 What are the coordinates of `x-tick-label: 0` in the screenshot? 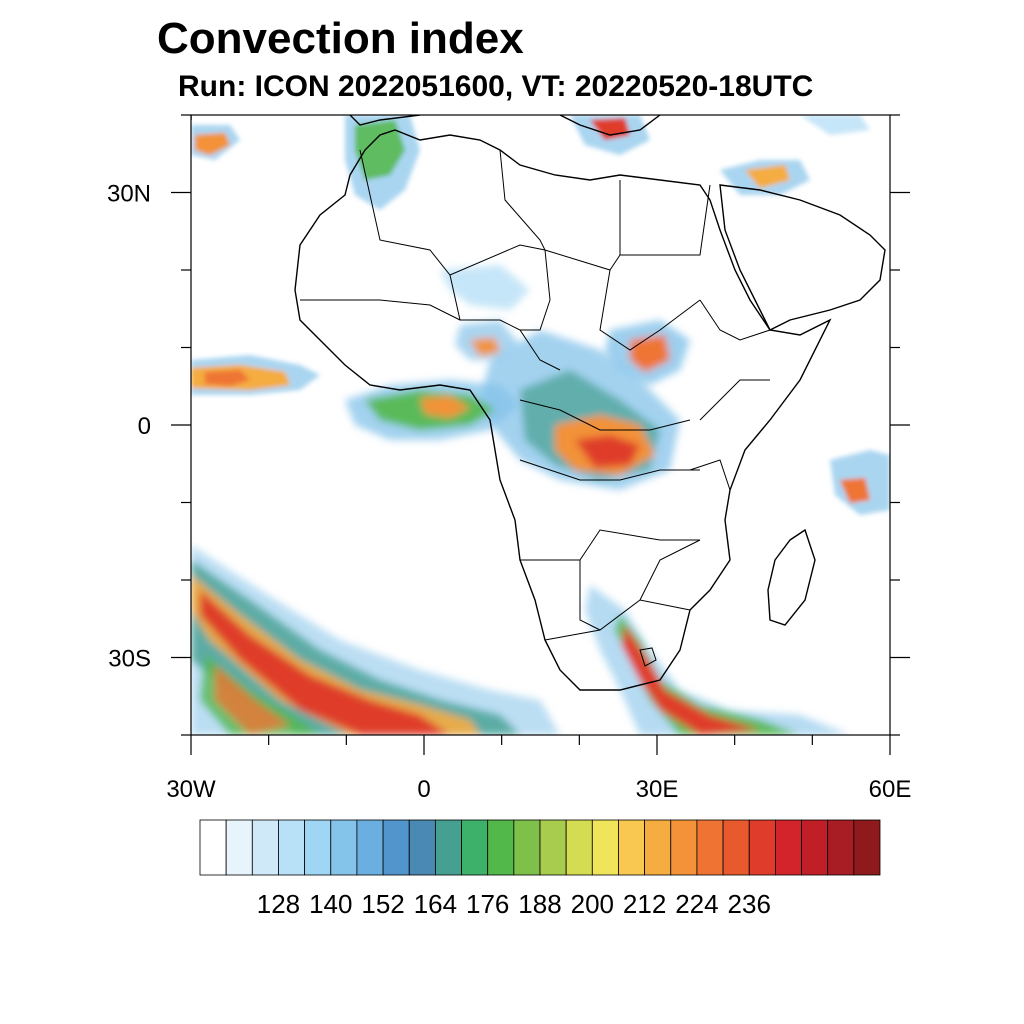 It's located at (423, 789).